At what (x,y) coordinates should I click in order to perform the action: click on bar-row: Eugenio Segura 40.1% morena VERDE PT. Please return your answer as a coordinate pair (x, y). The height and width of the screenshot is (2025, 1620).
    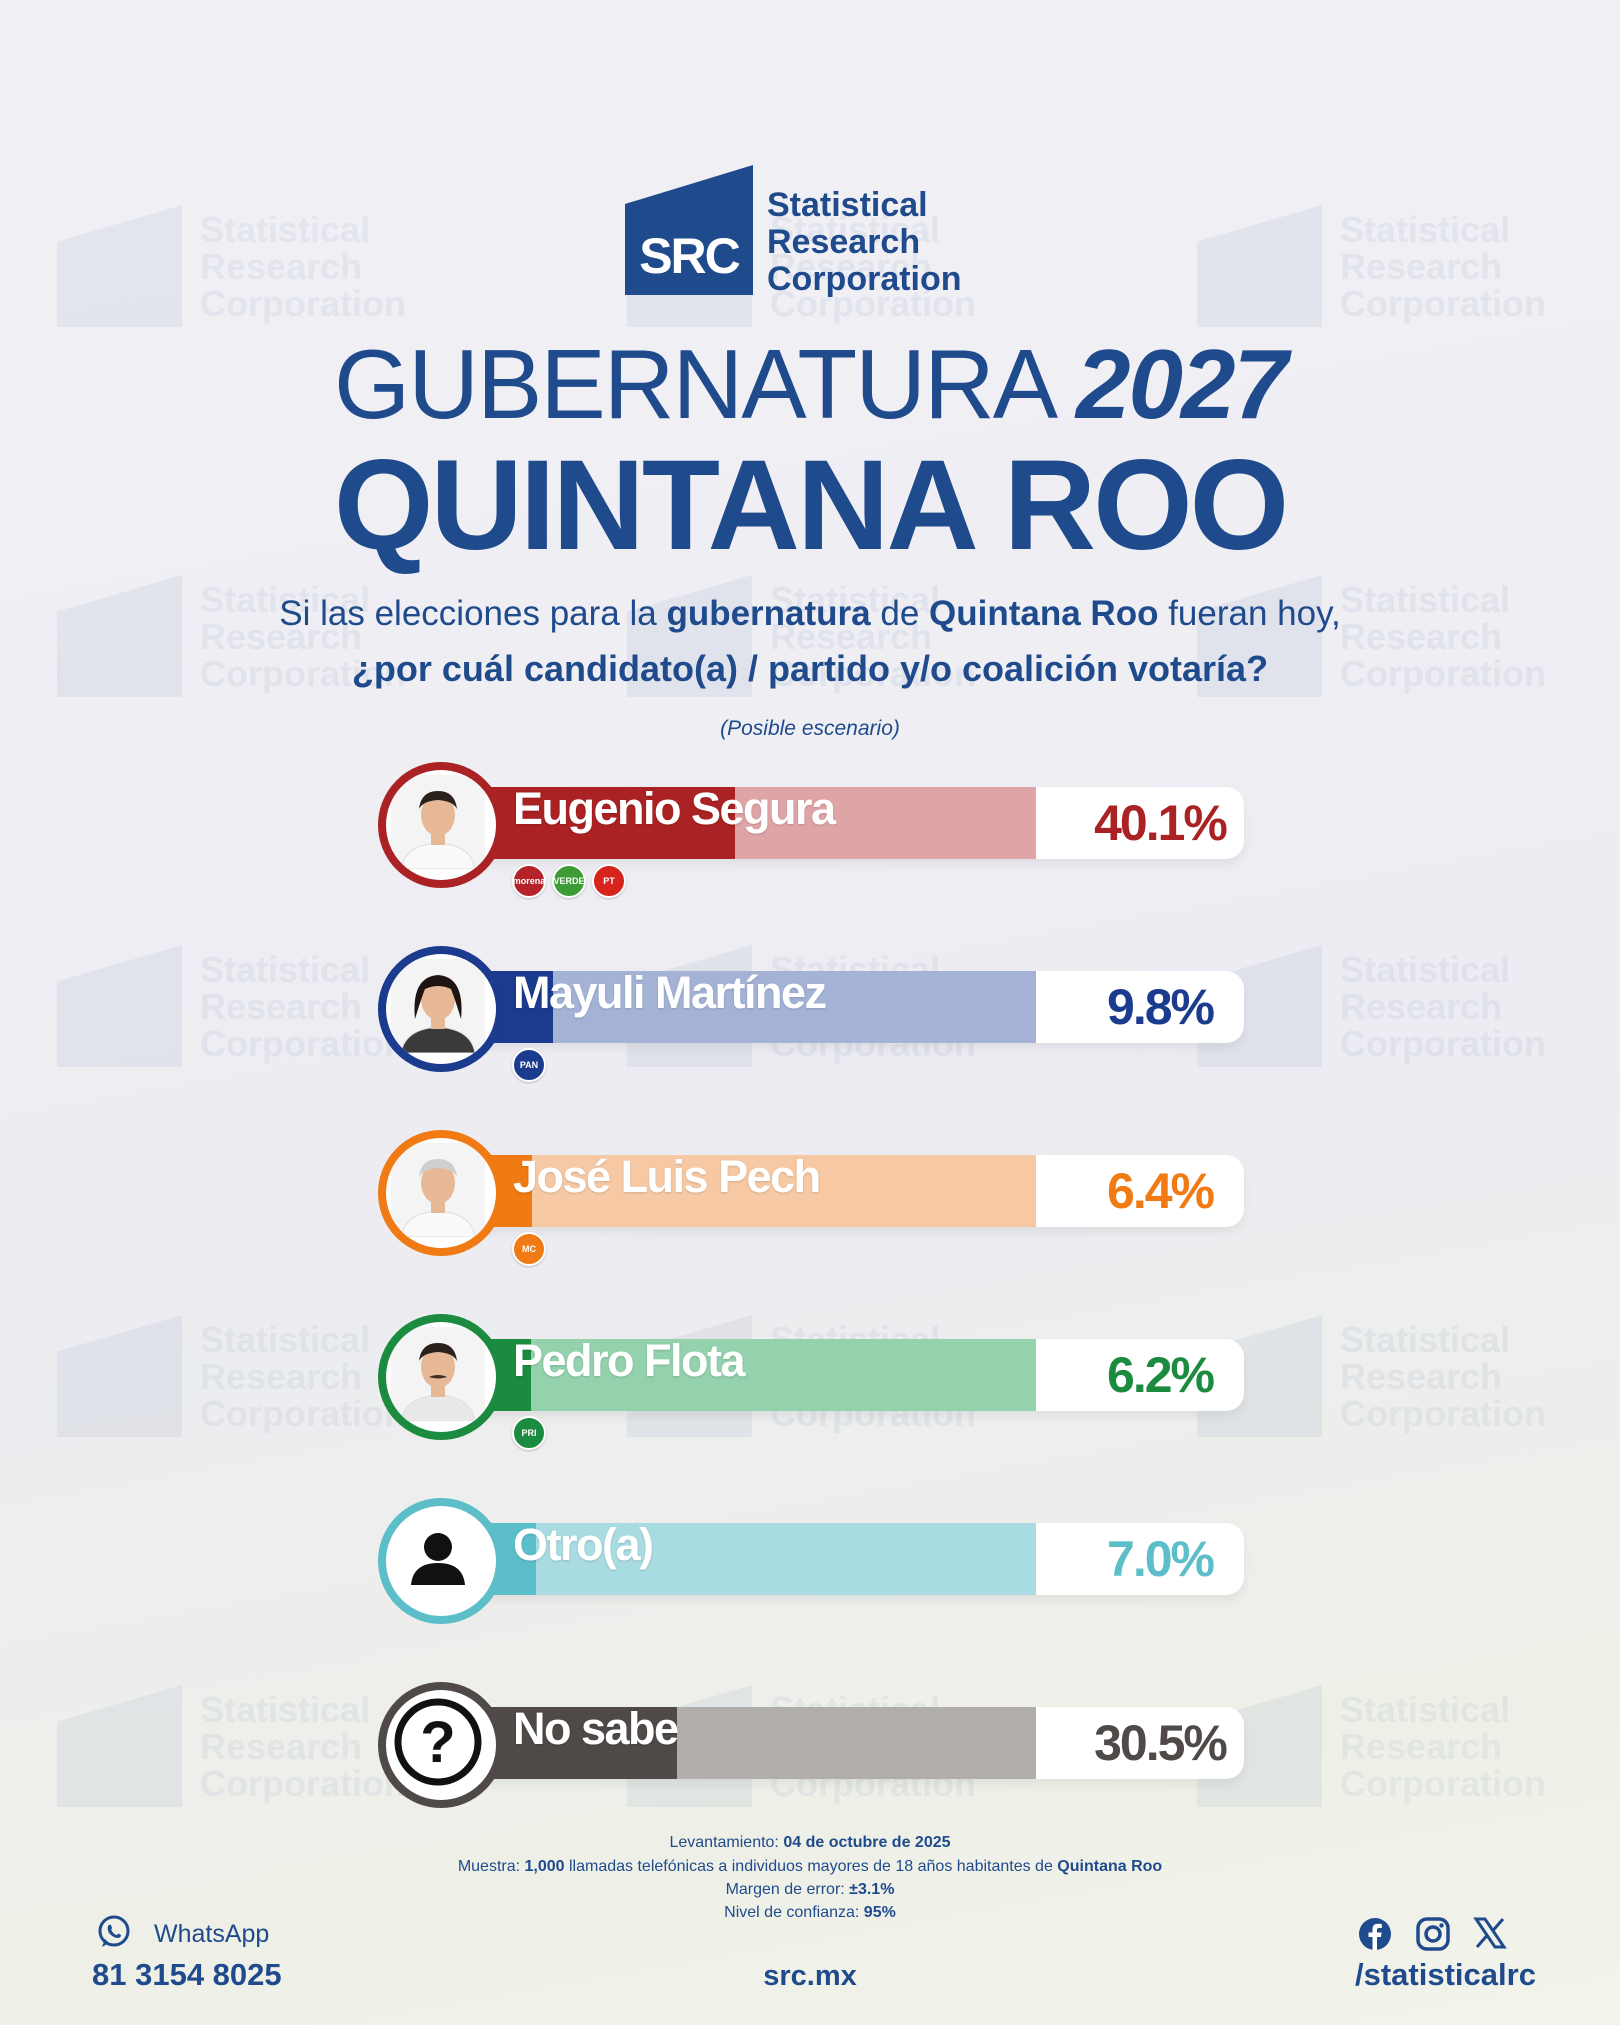
    Looking at the image, I should click on (813, 830).